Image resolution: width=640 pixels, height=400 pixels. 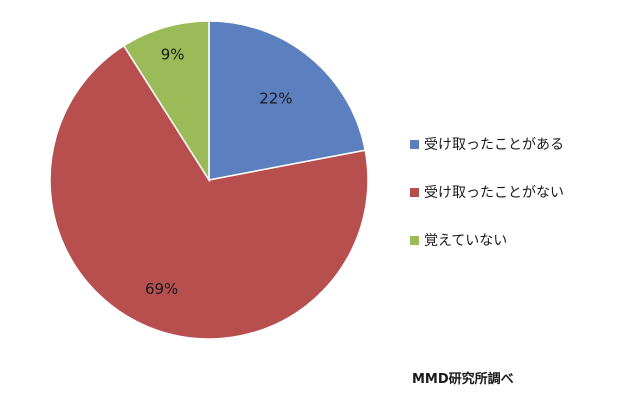 I want to click on pie-slice-received, so click(x=287, y=100).